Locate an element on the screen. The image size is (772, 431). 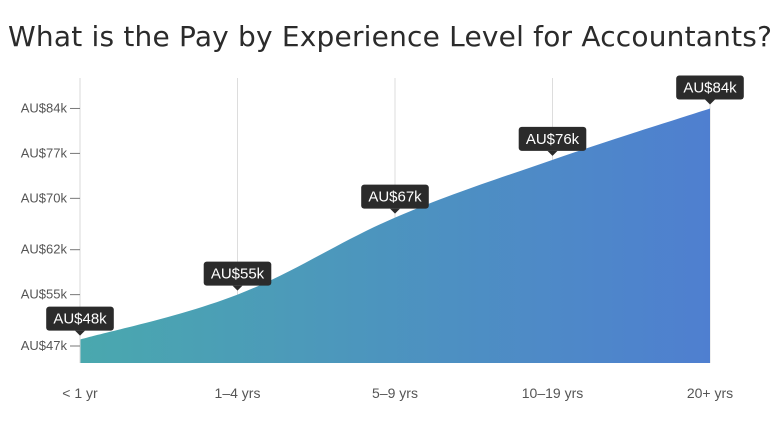
data-label: AU$48k is located at coordinates (80, 321).